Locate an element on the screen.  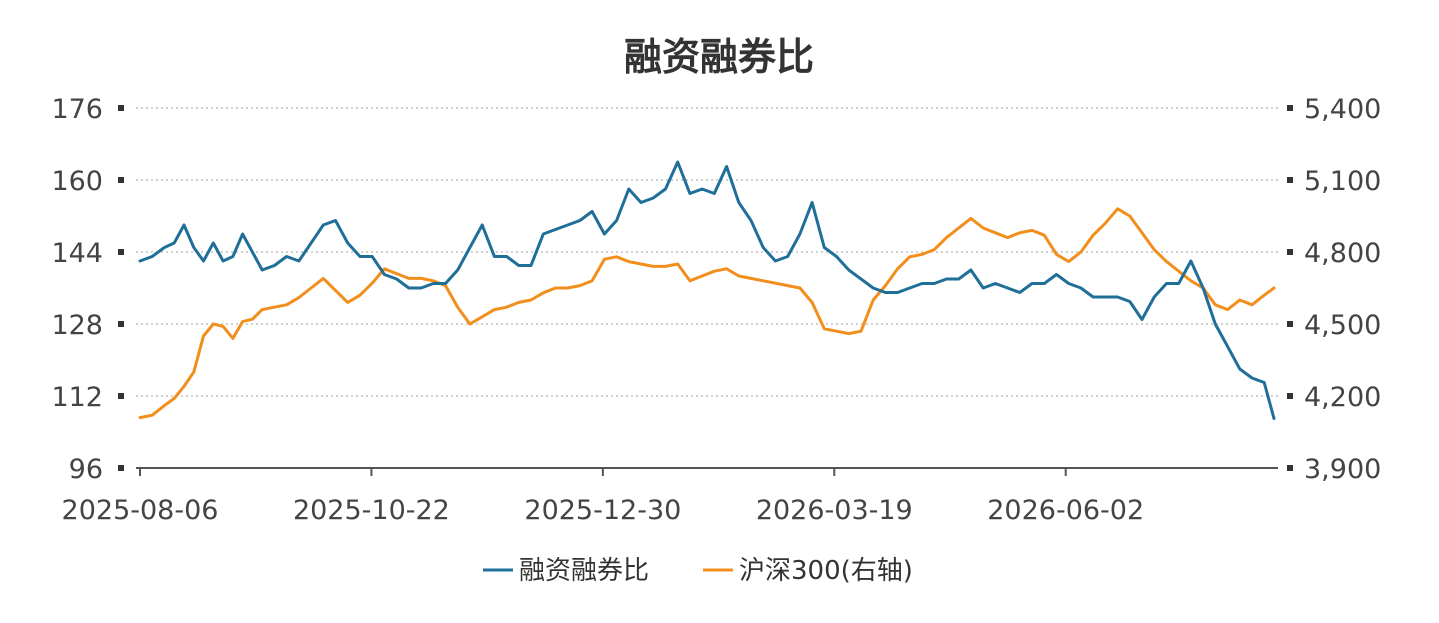
legend-label-margin-ratio: 融资融券比 is located at coordinates (584, 571).